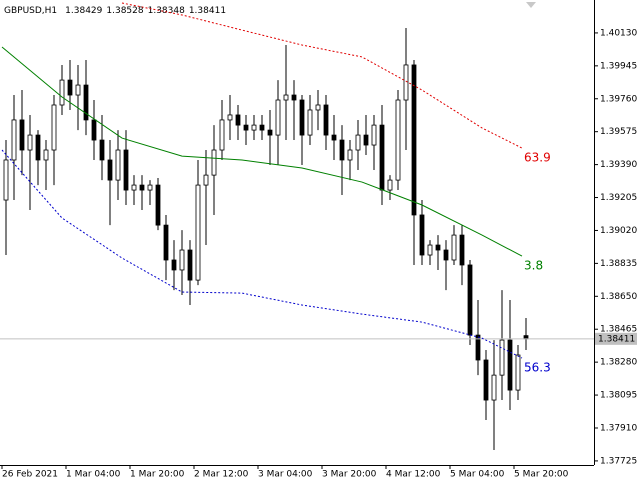 The height and width of the screenshot is (480, 640). I want to click on y-tick-label: 1.39390, so click(618, 165).